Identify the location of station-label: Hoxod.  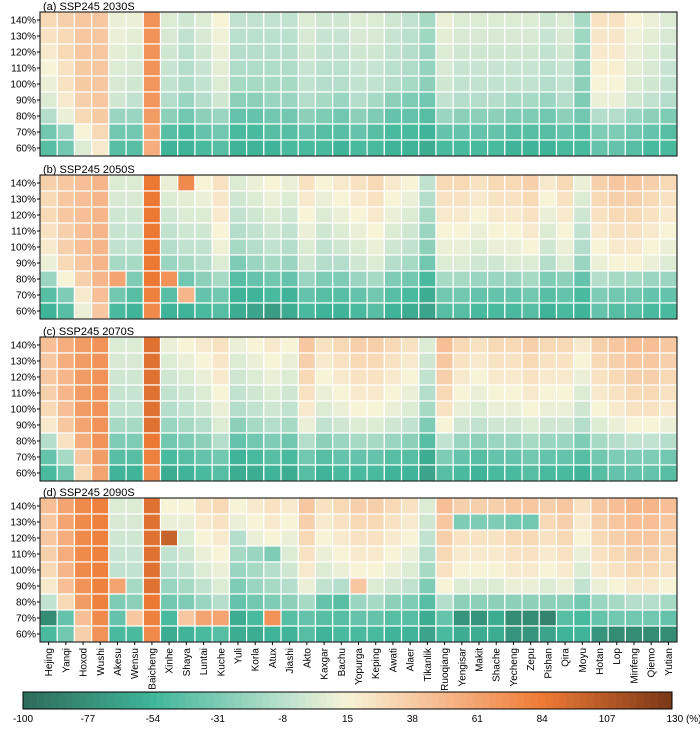
(84, 662).